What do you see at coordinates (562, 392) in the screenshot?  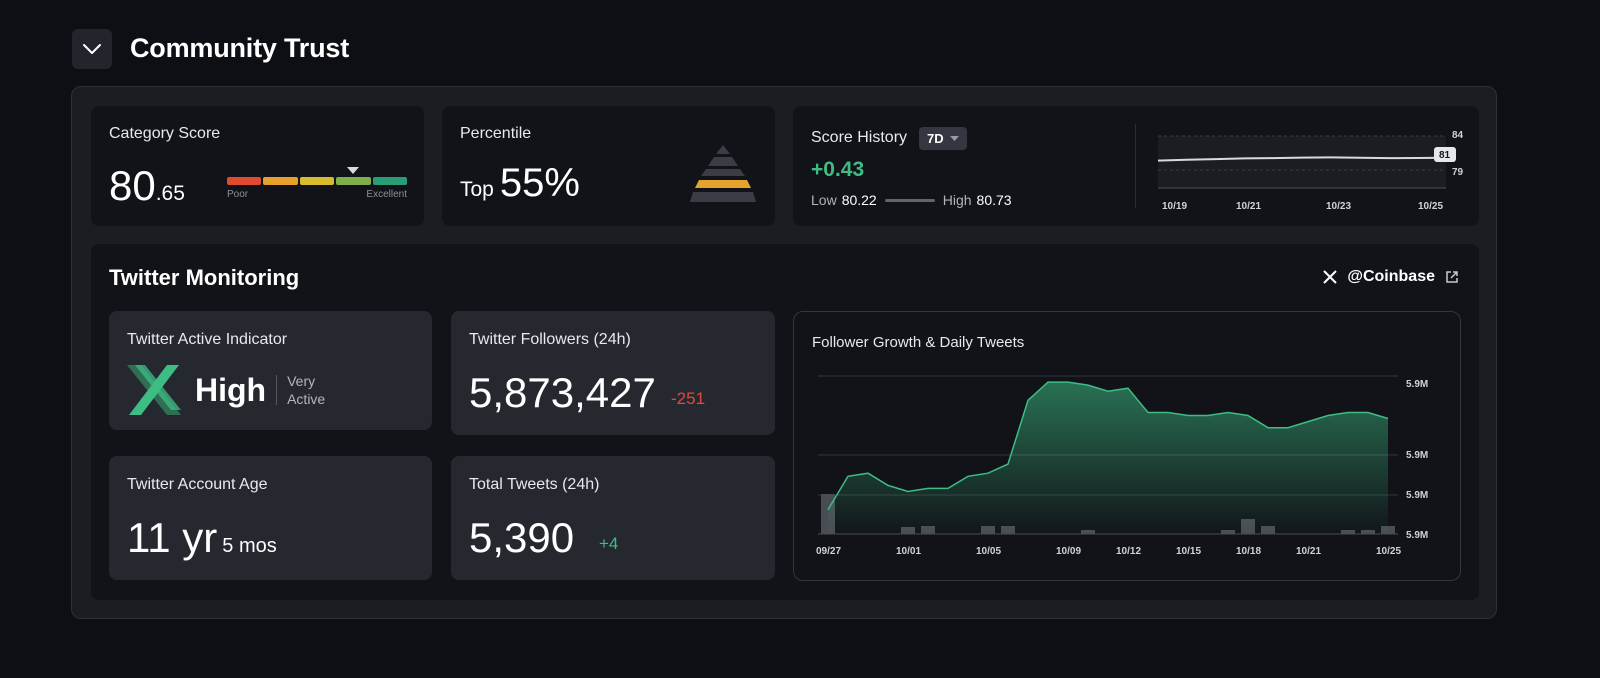 I see `followers-value: 5,873,427` at bounding box center [562, 392].